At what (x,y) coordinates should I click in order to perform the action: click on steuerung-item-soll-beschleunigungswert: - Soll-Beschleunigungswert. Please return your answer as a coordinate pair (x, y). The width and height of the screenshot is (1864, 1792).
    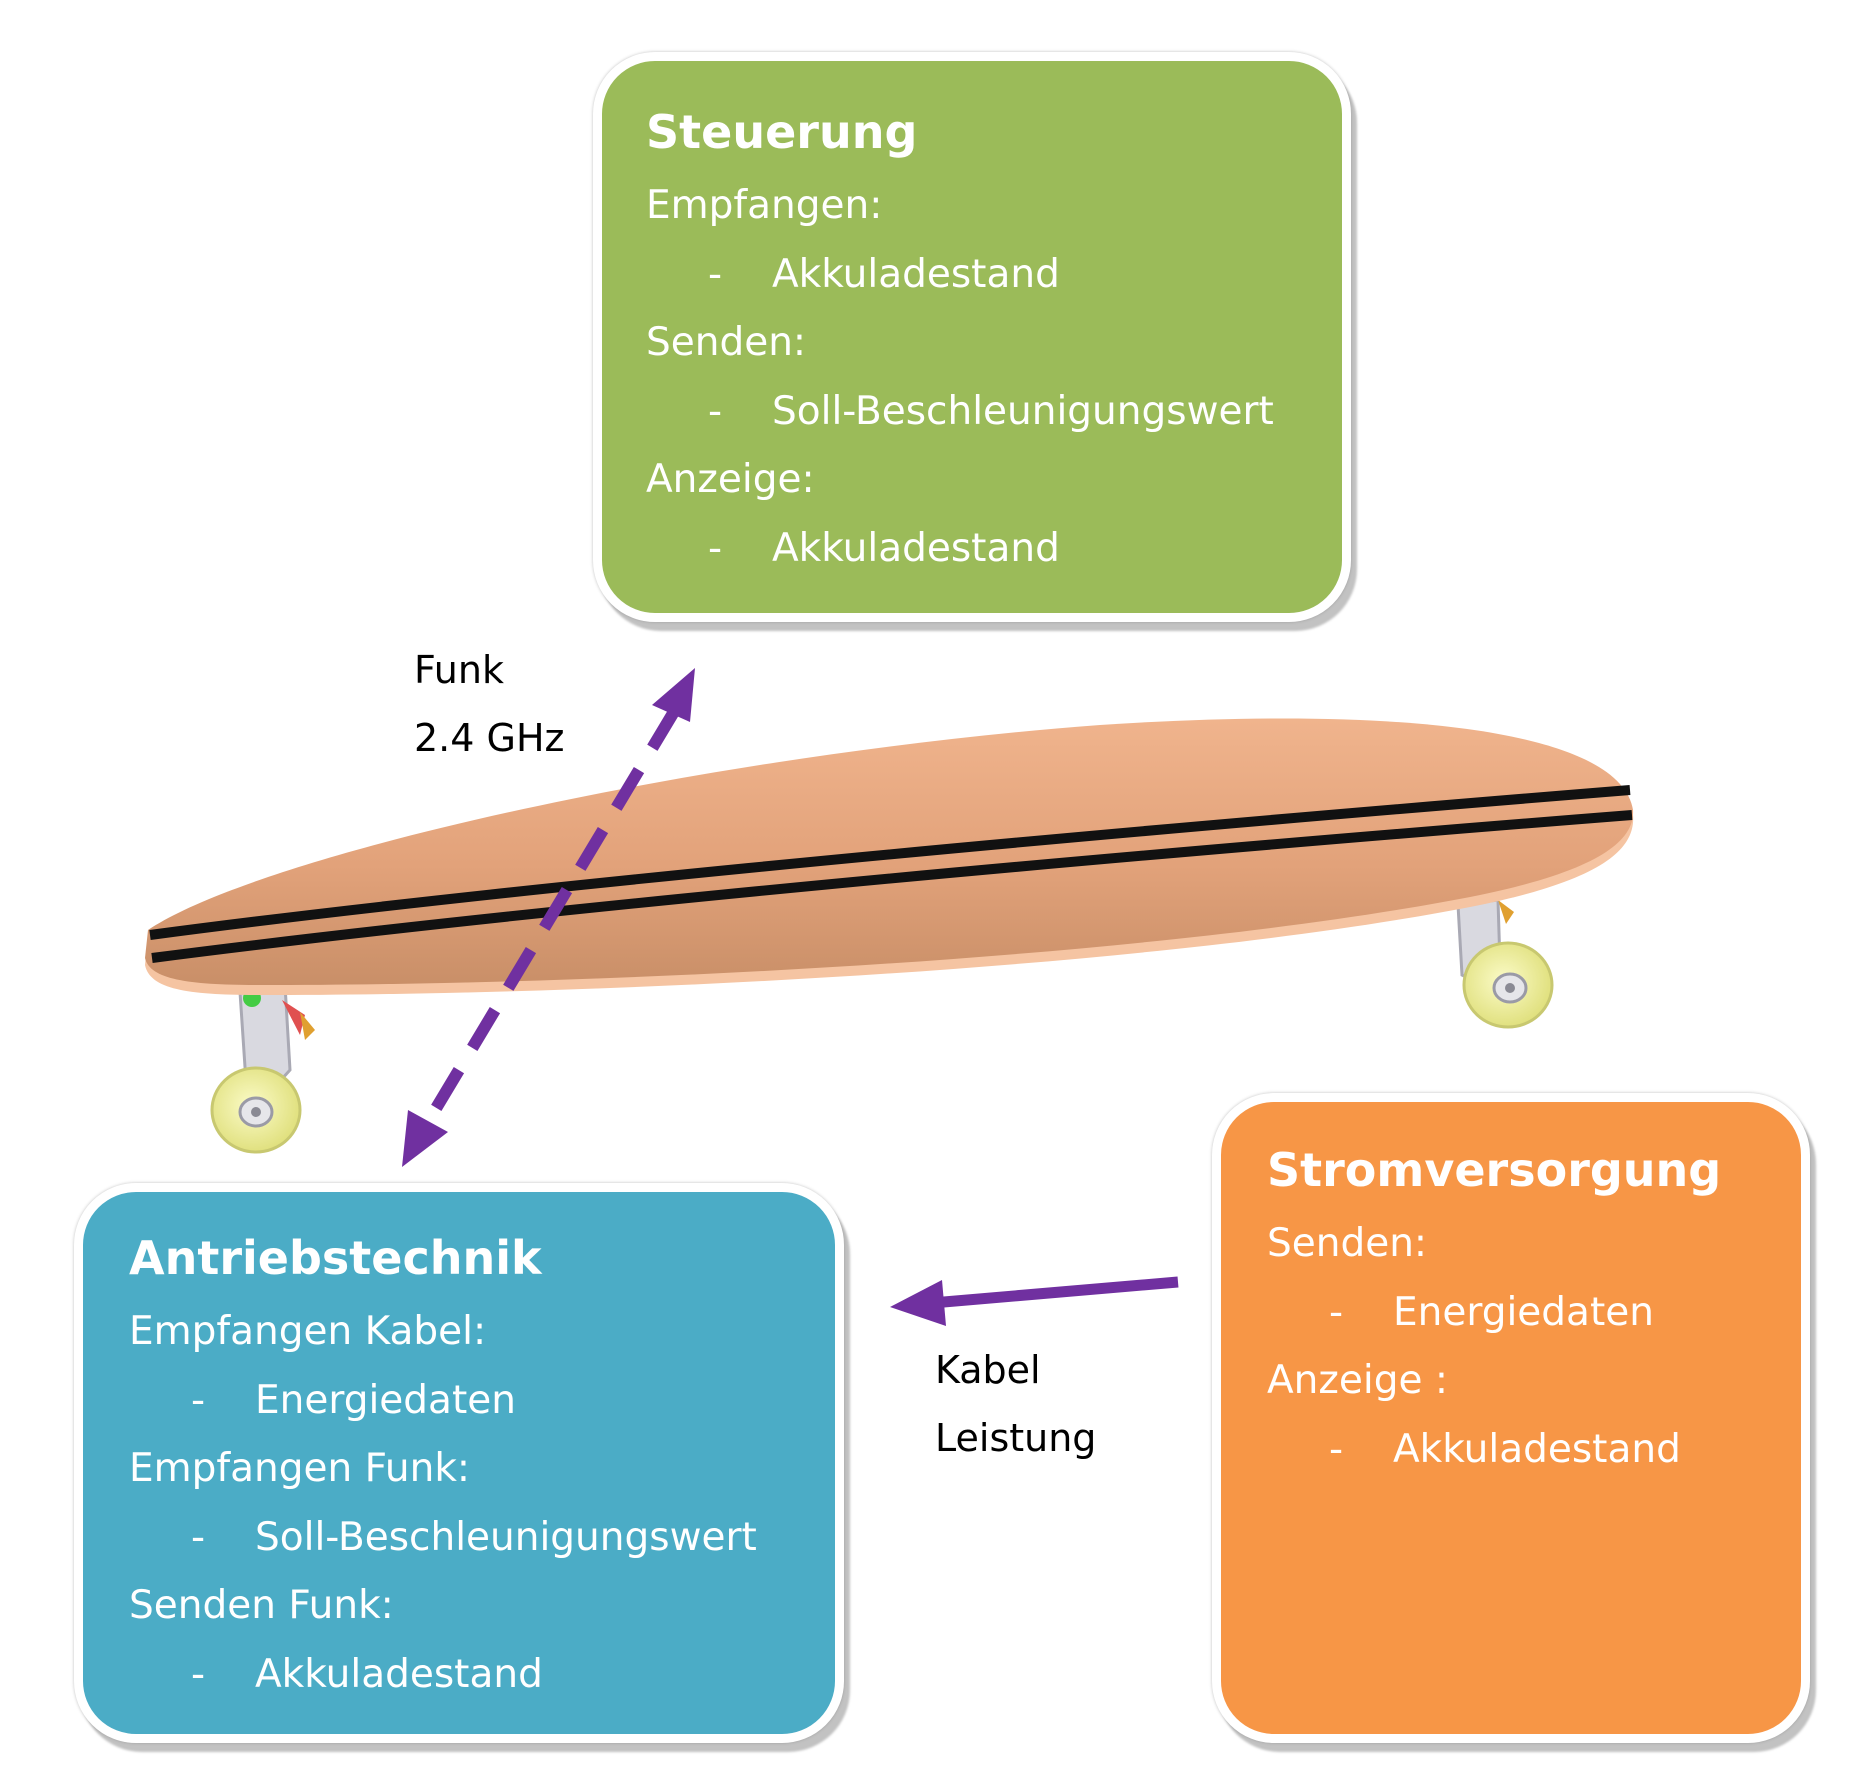
    Looking at the image, I should click on (972, 412).